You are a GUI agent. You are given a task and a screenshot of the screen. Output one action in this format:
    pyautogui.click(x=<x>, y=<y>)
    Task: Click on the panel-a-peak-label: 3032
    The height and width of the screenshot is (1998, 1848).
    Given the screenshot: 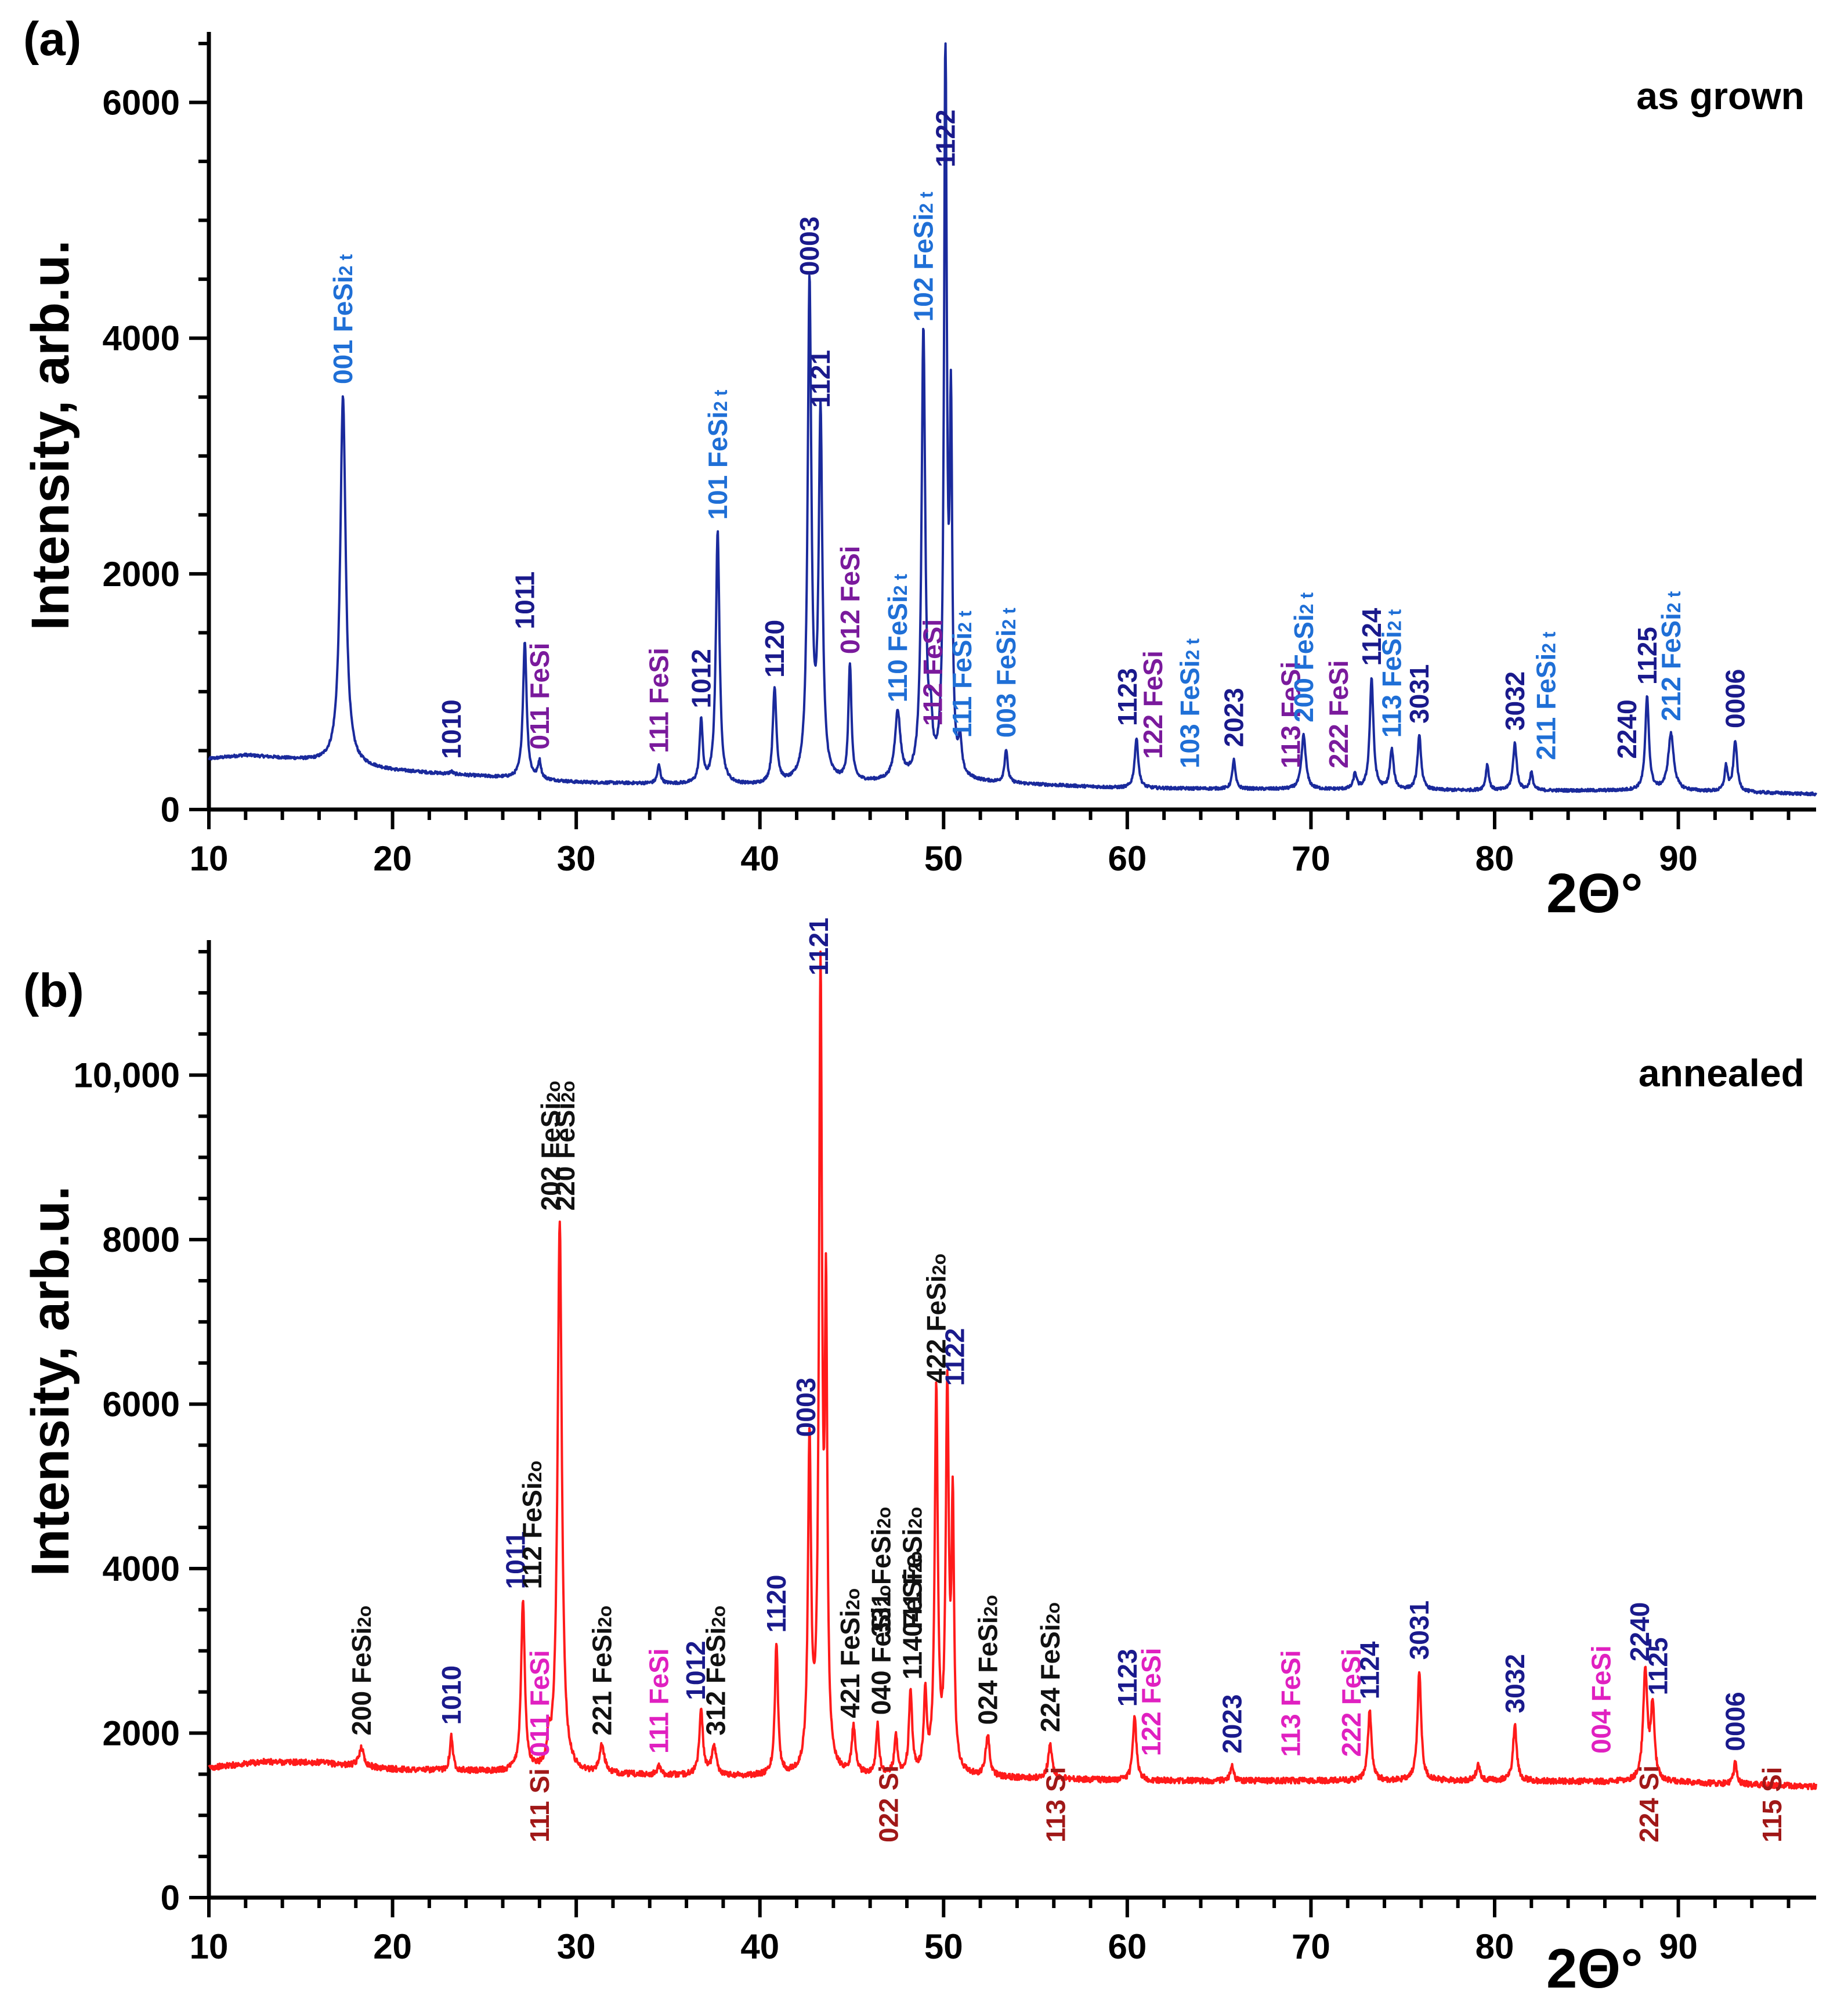 What is the action you would take?
    pyautogui.click(x=1515, y=701)
    